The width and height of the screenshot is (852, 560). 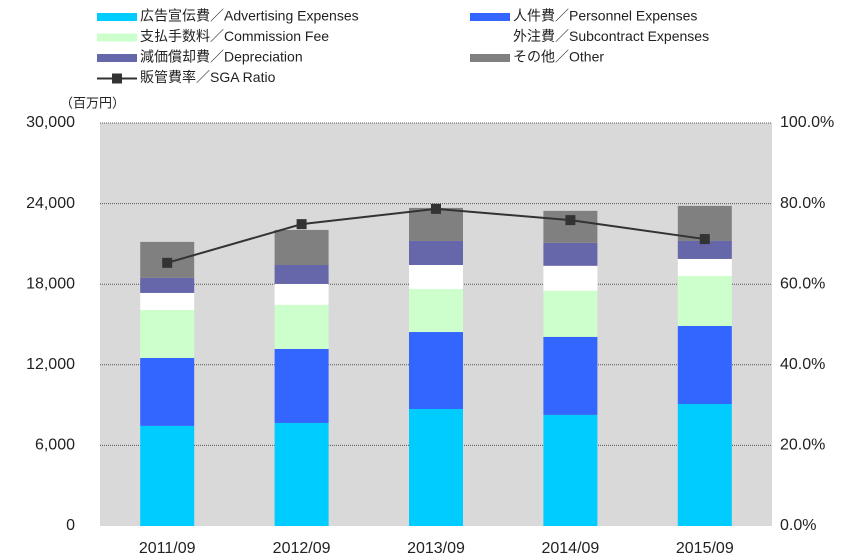 What do you see at coordinates (208, 77) in the screenshot?
I see `legend-label: 販管費率／SGA Ratio` at bounding box center [208, 77].